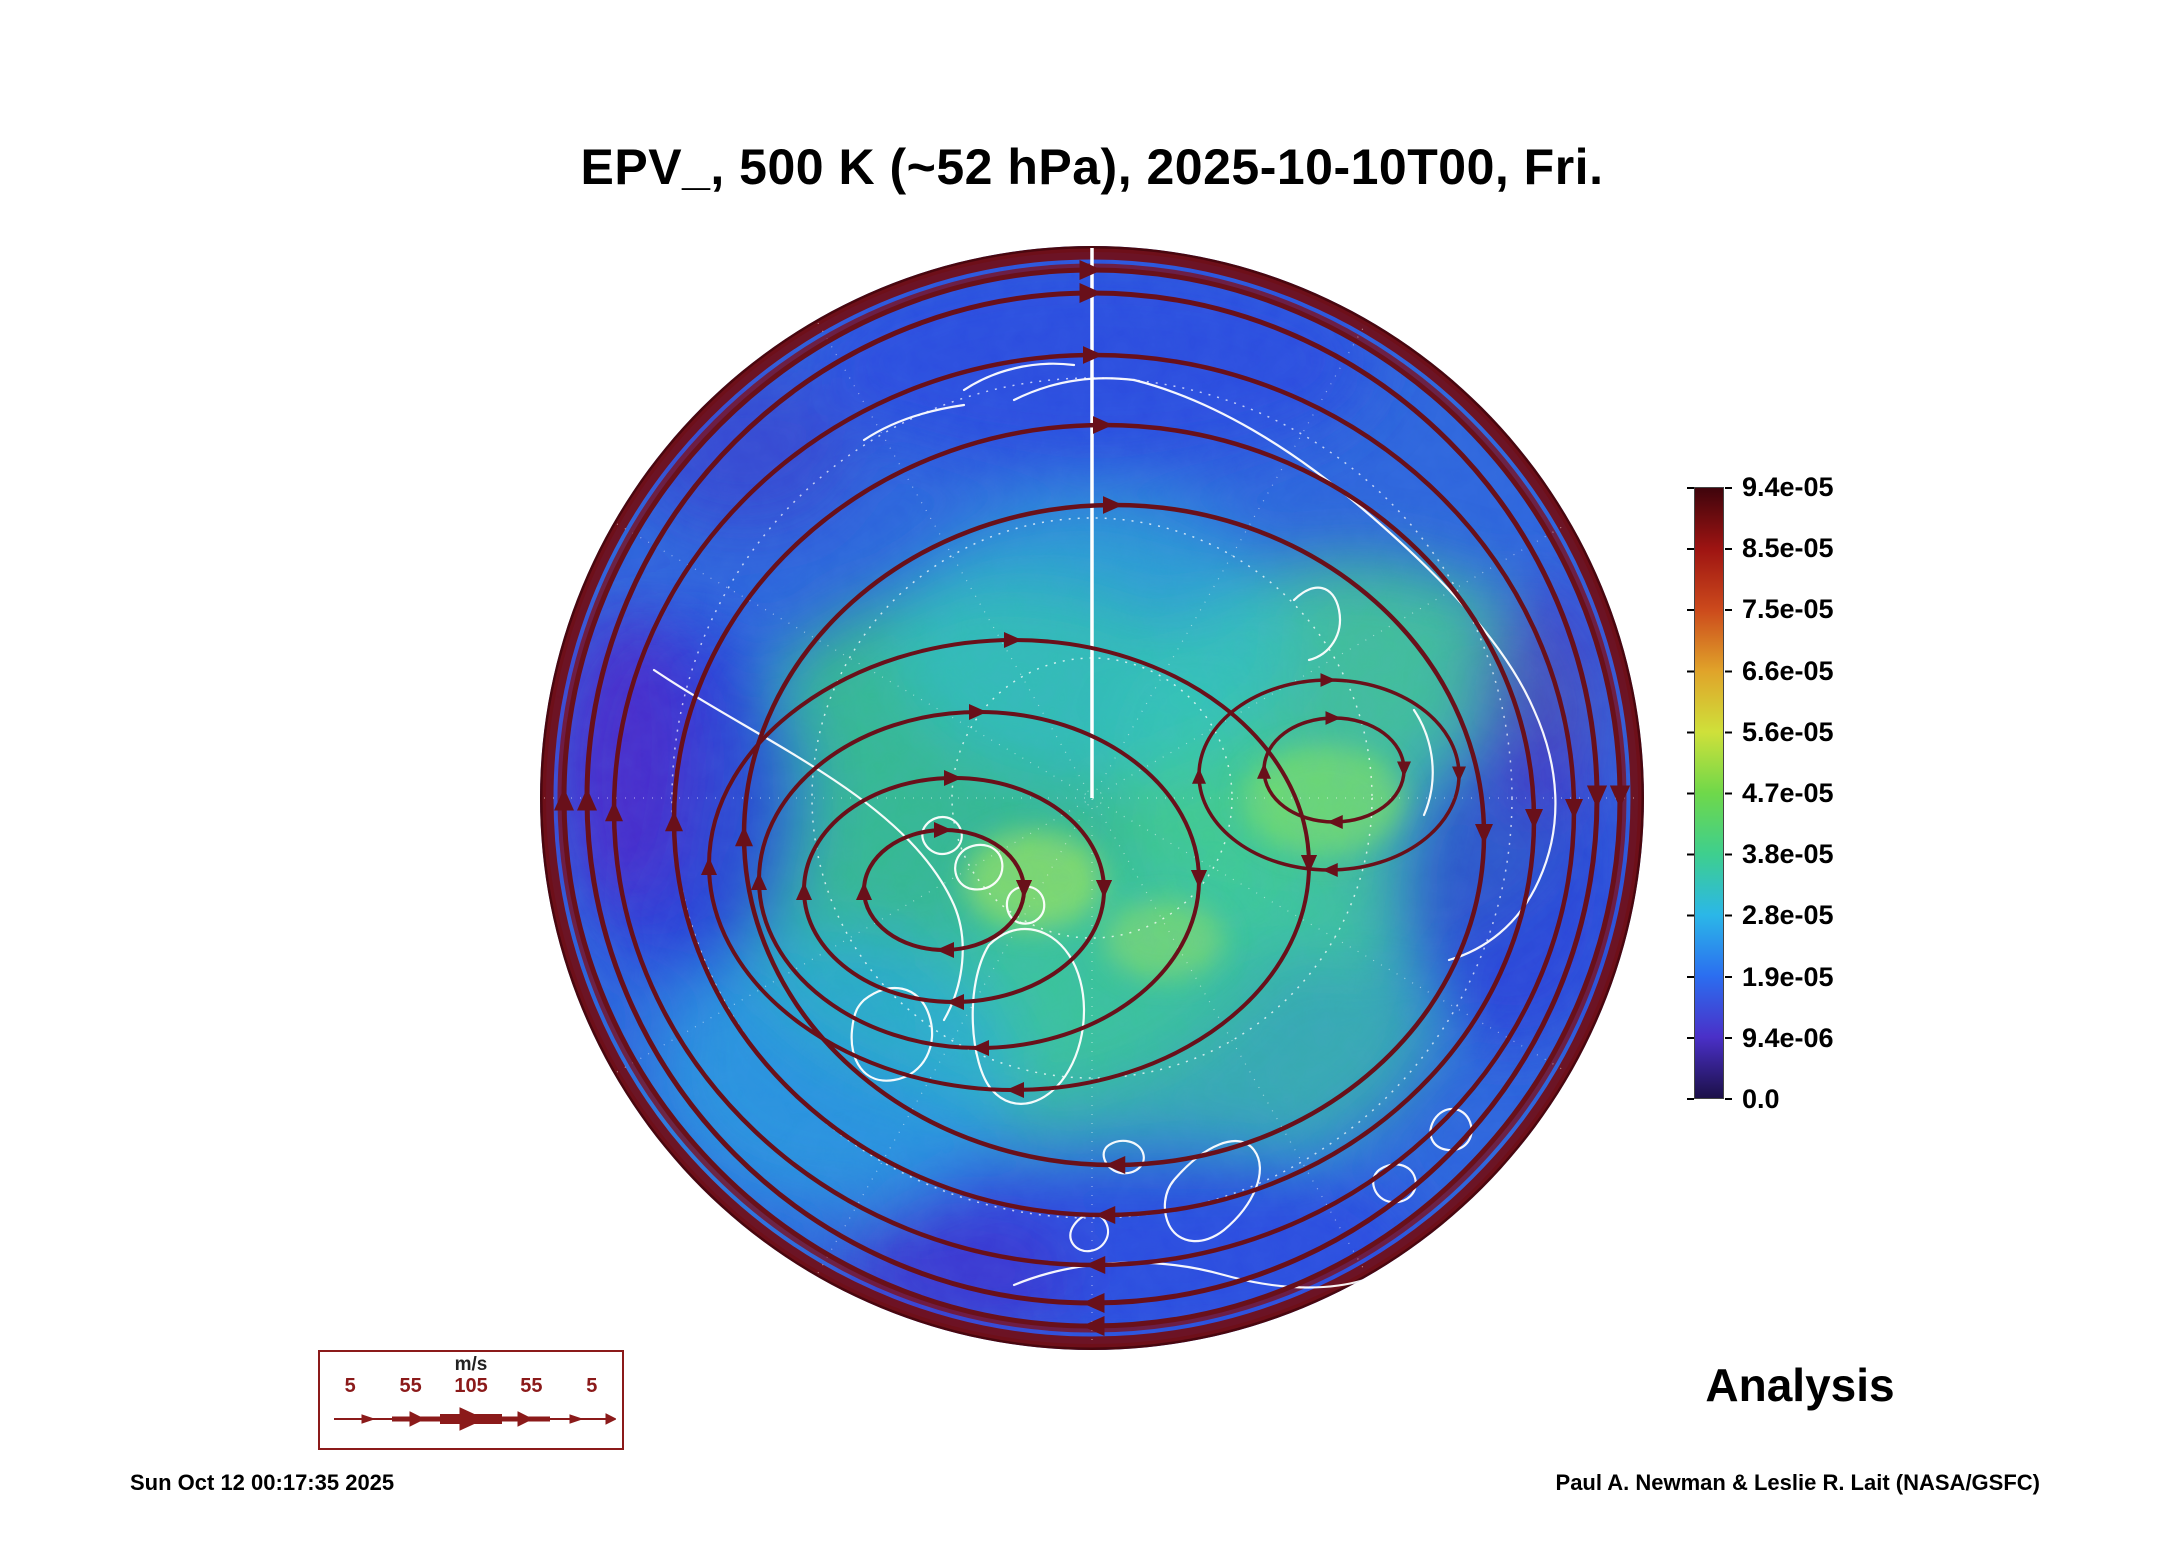 The height and width of the screenshot is (1561, 2165). I want to click on timestamp: Sun Oct 12 00:17:35 2025, so click(262, 1482).